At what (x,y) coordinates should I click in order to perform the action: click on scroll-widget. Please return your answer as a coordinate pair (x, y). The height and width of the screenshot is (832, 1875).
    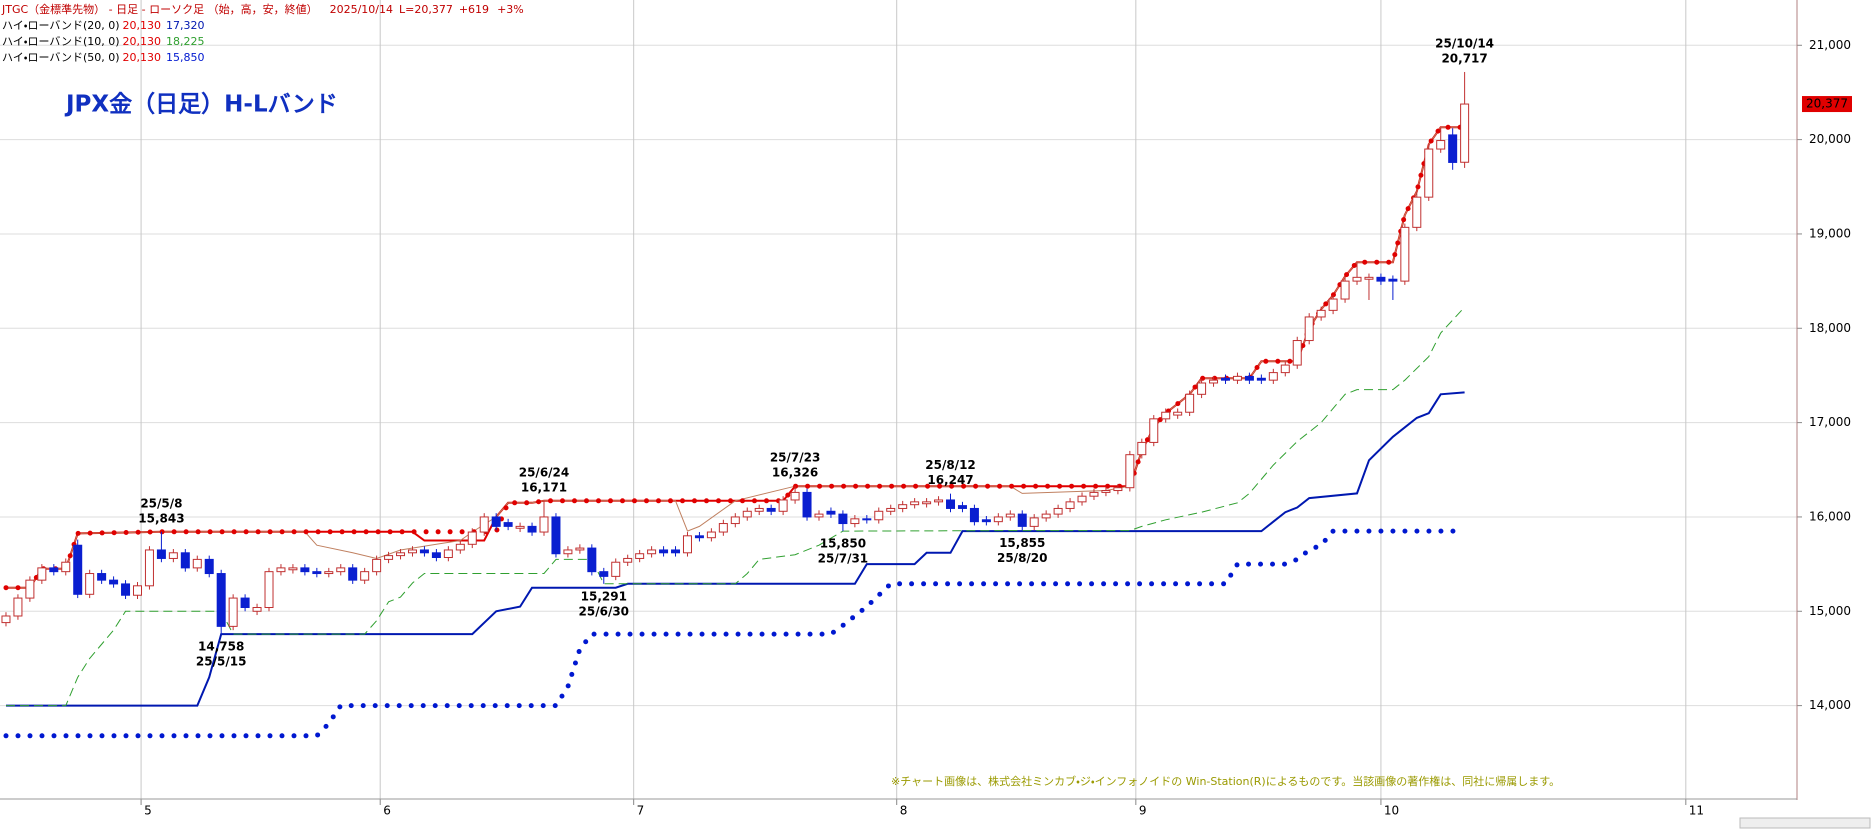
    Looking at the image, I should click on (1805, 823).